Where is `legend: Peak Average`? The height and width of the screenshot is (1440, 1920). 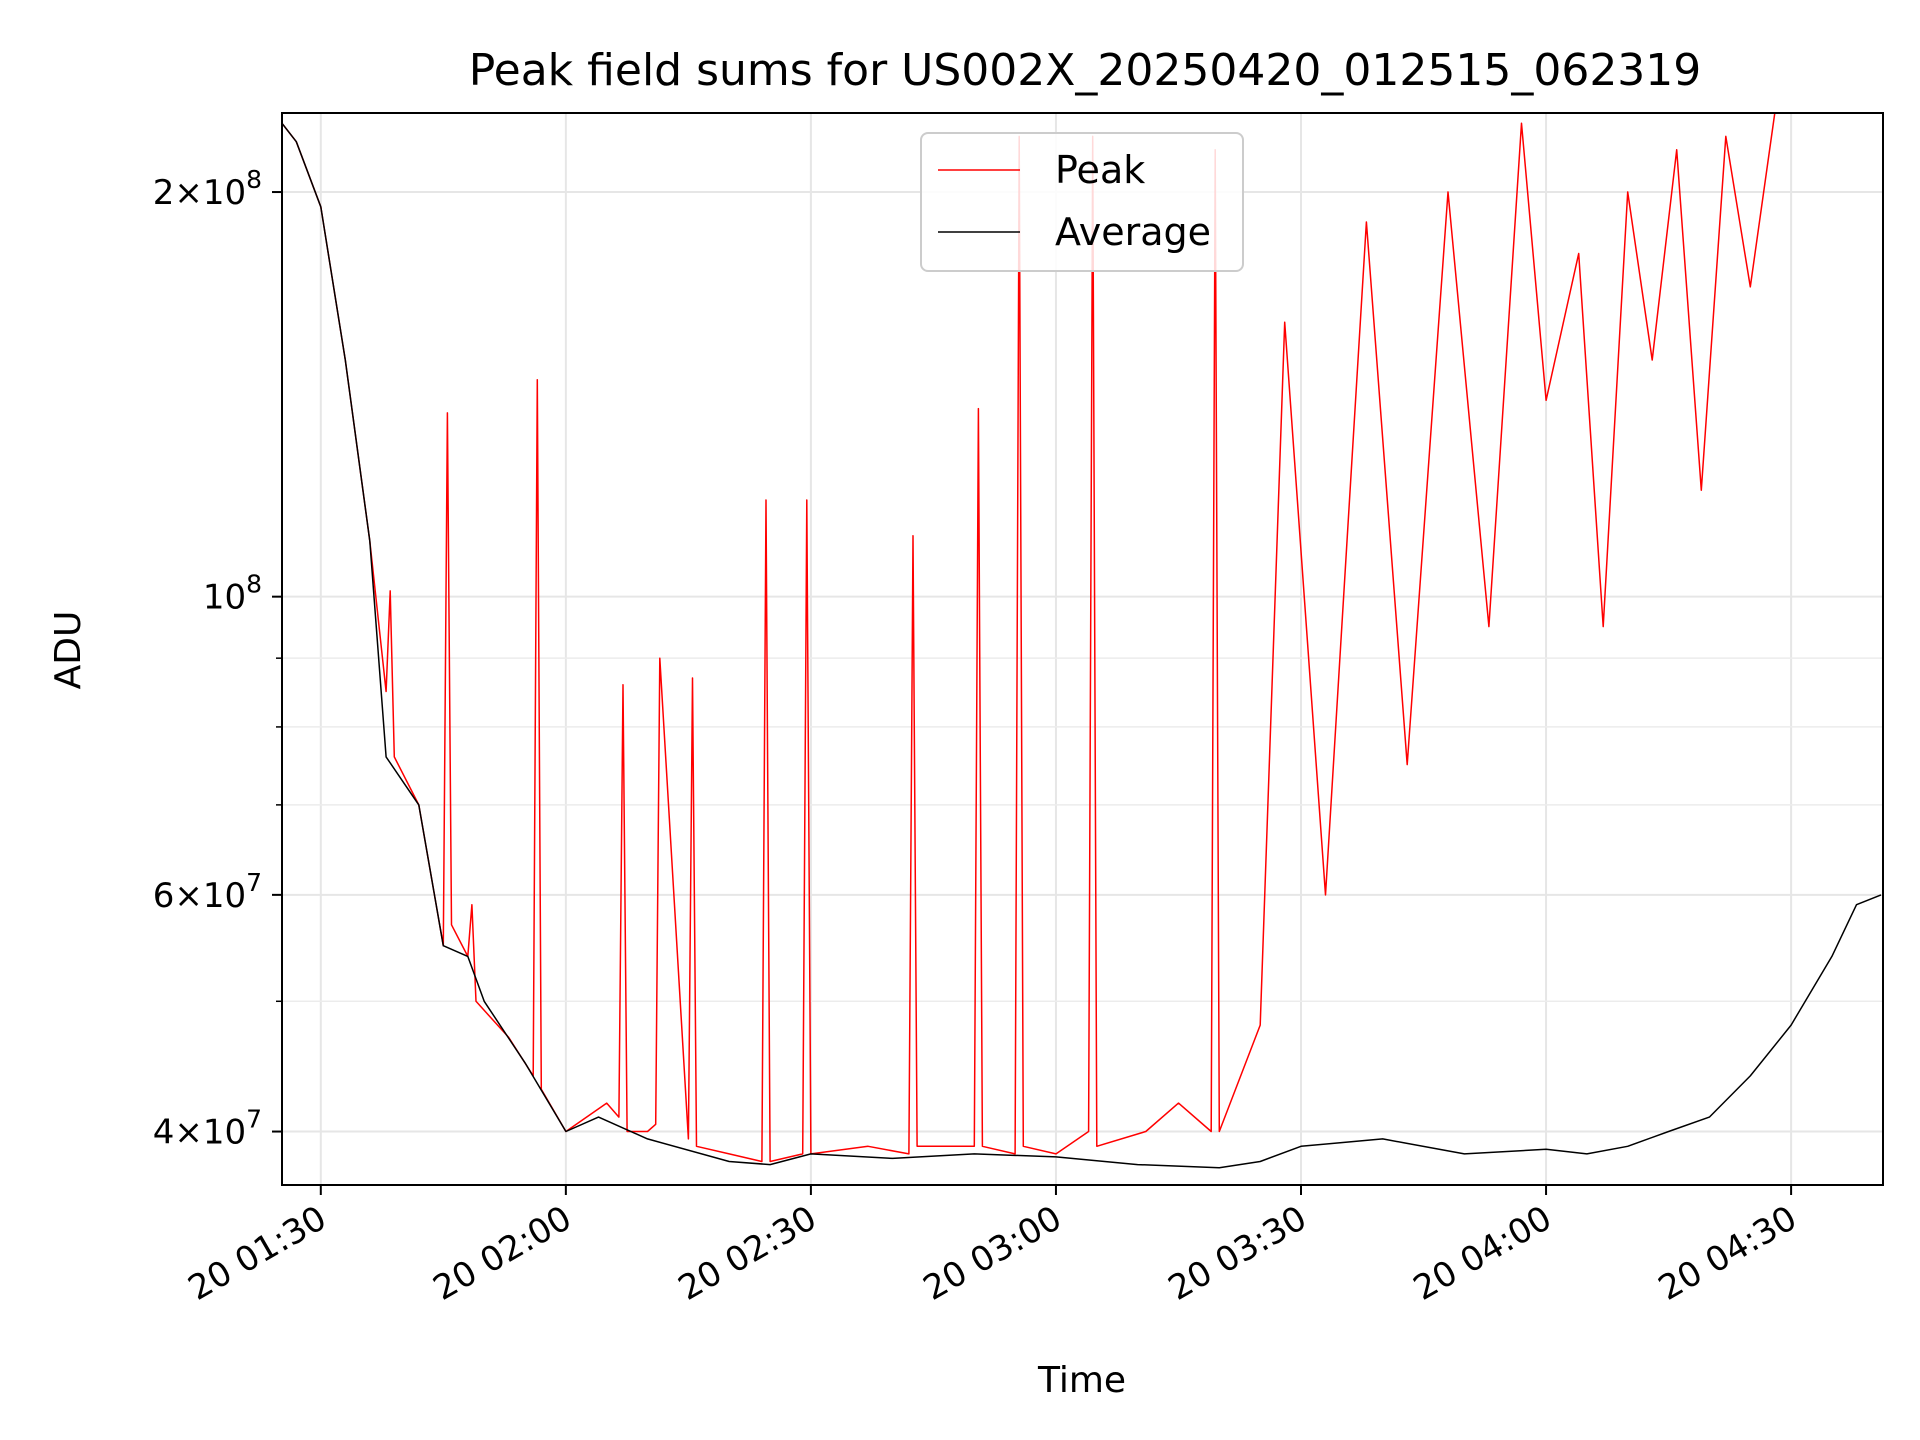
legend: Peak Average is located at coordinates (1082, 202).